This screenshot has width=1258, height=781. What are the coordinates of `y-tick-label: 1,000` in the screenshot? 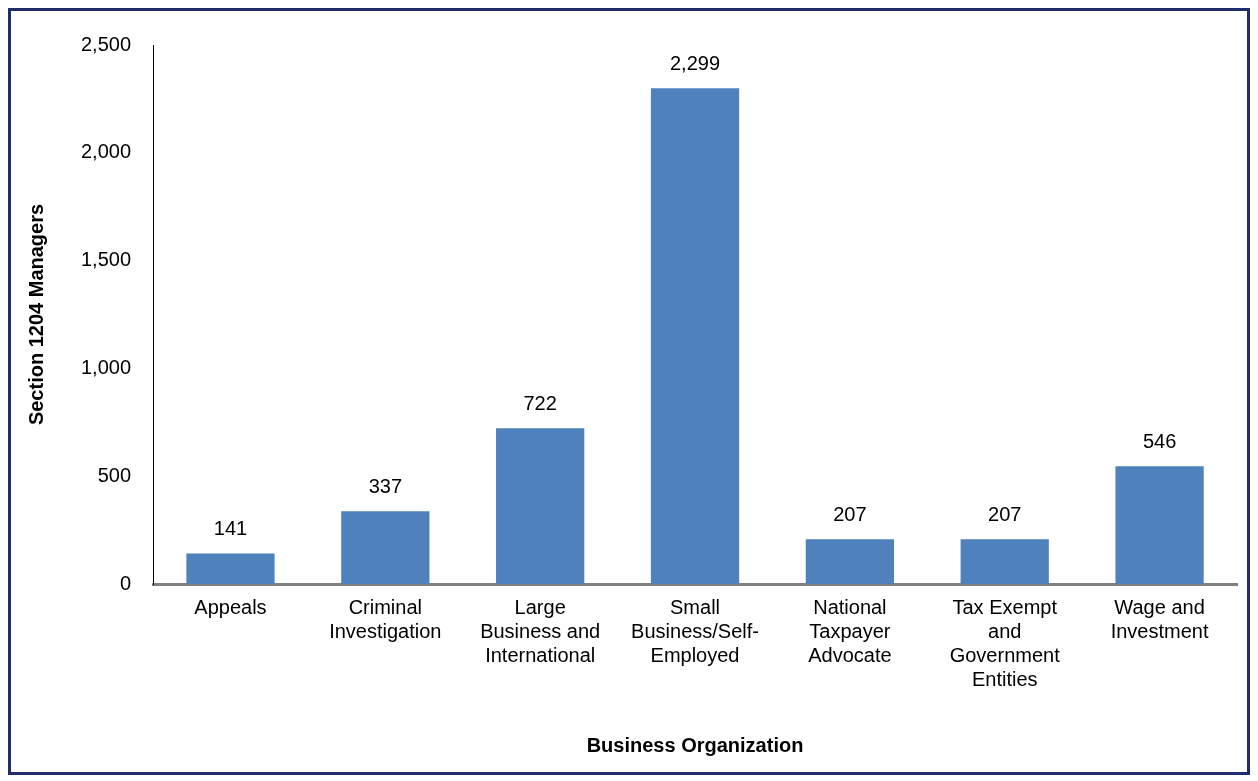 It's located at (106, 366).